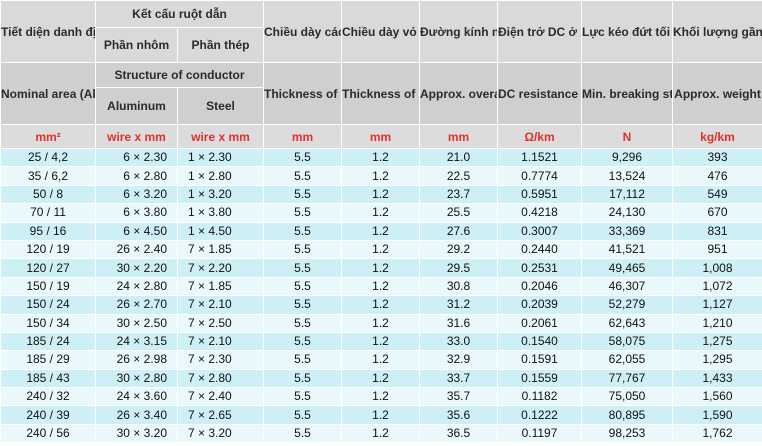 The image size is (762, 446). Describe the element at coordinates (458, 249) in the screenshot. I see `diameter-cell: 29.2` at that location.